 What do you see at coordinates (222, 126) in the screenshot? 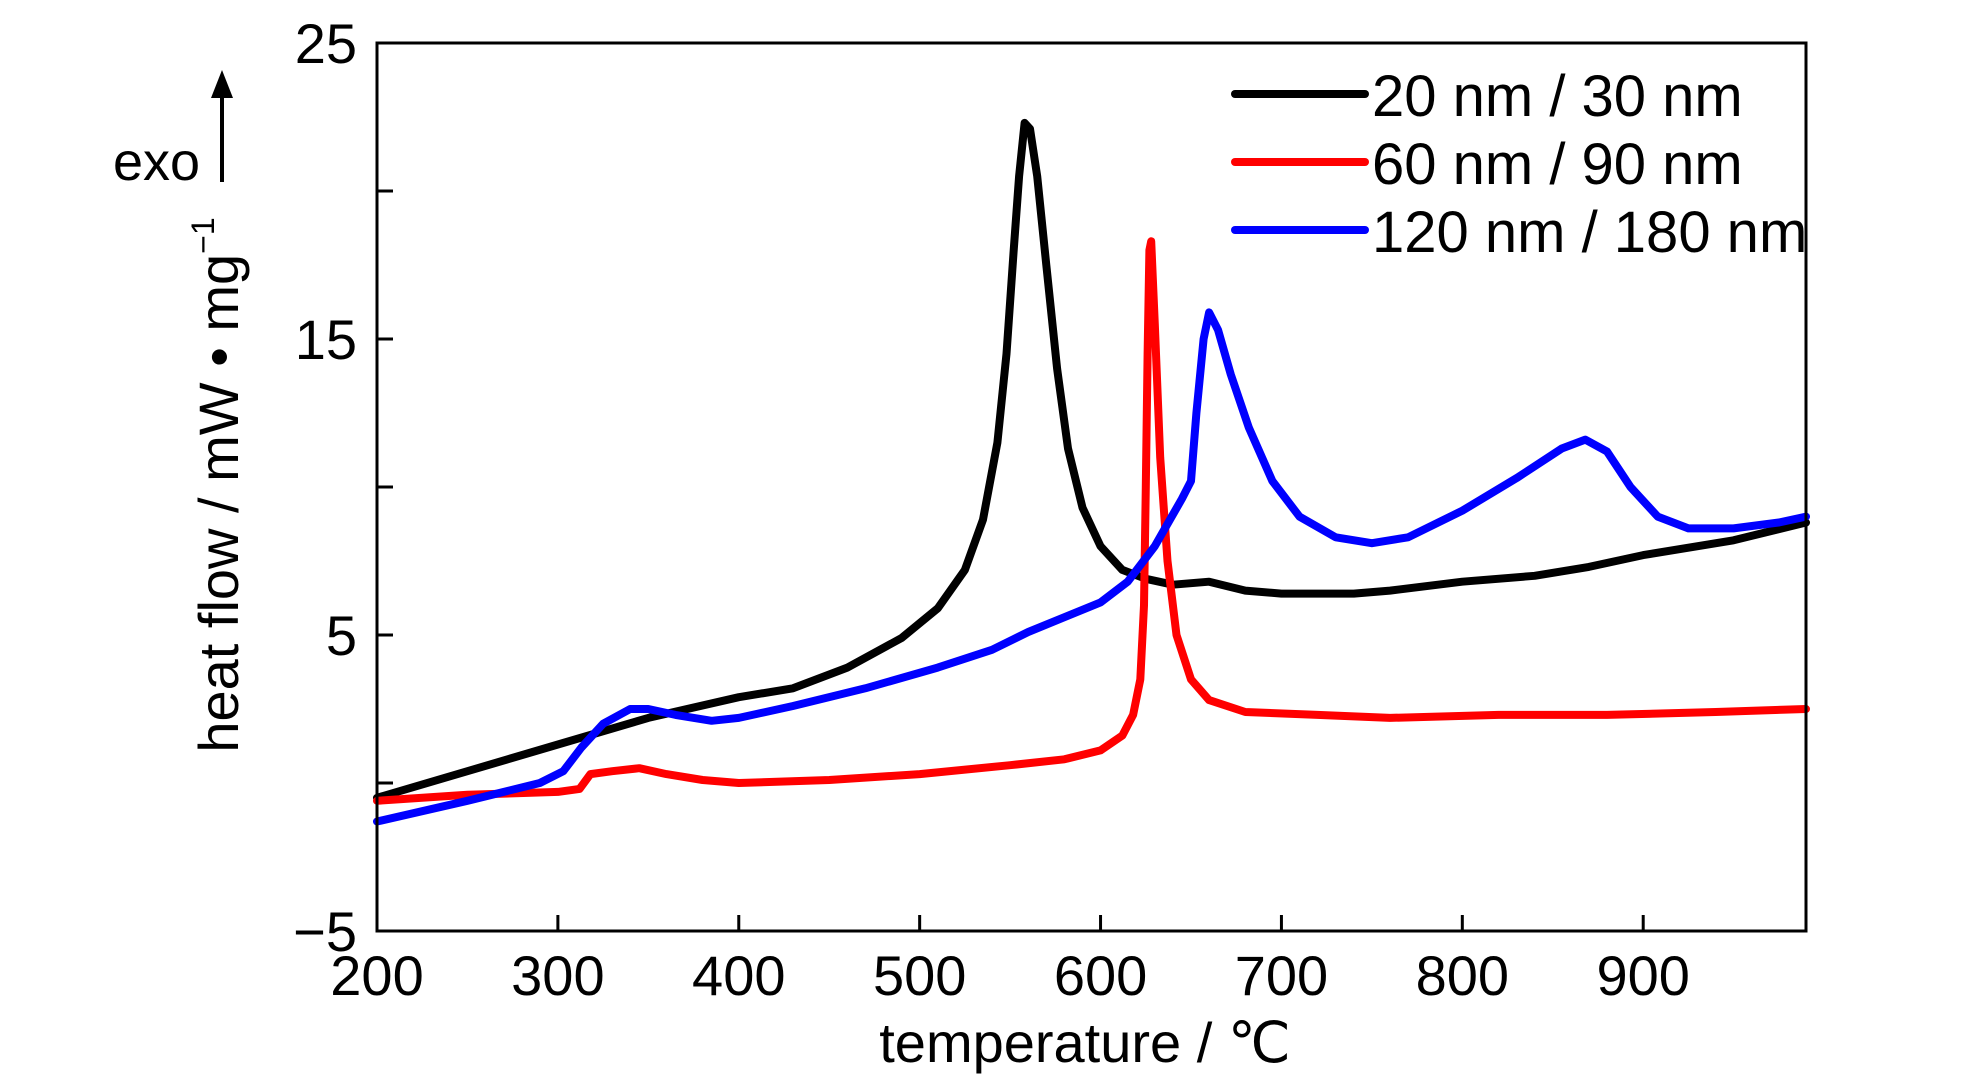
I see `exo-arrow-icon` at bounding box center [222, 126].